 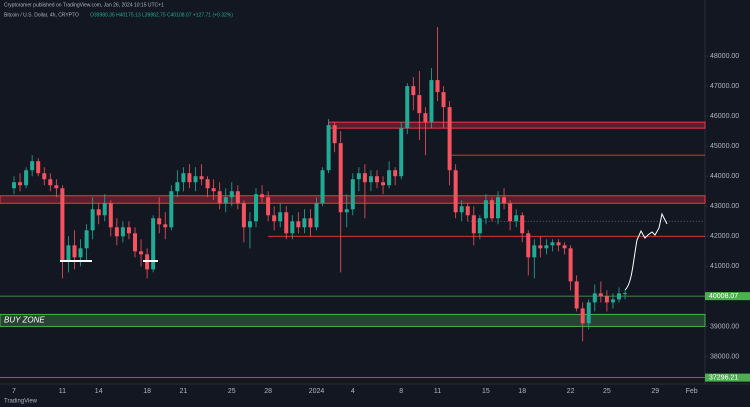 What do you see at coordinates (723, 377) in the screenshot?
I see `price-label: 37296.21` at bounding box center [723, 377].